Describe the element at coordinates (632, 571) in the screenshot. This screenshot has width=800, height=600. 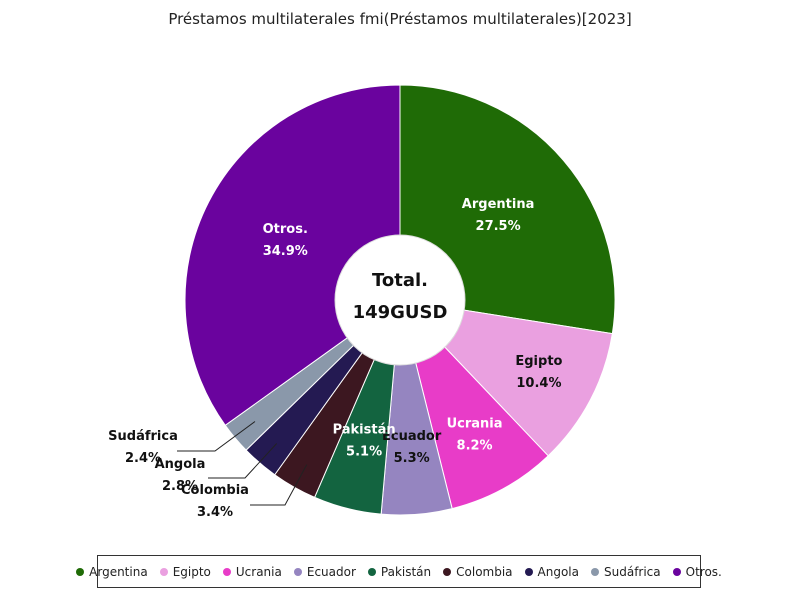
I see `legend-label: Sudáfrica` at that location.